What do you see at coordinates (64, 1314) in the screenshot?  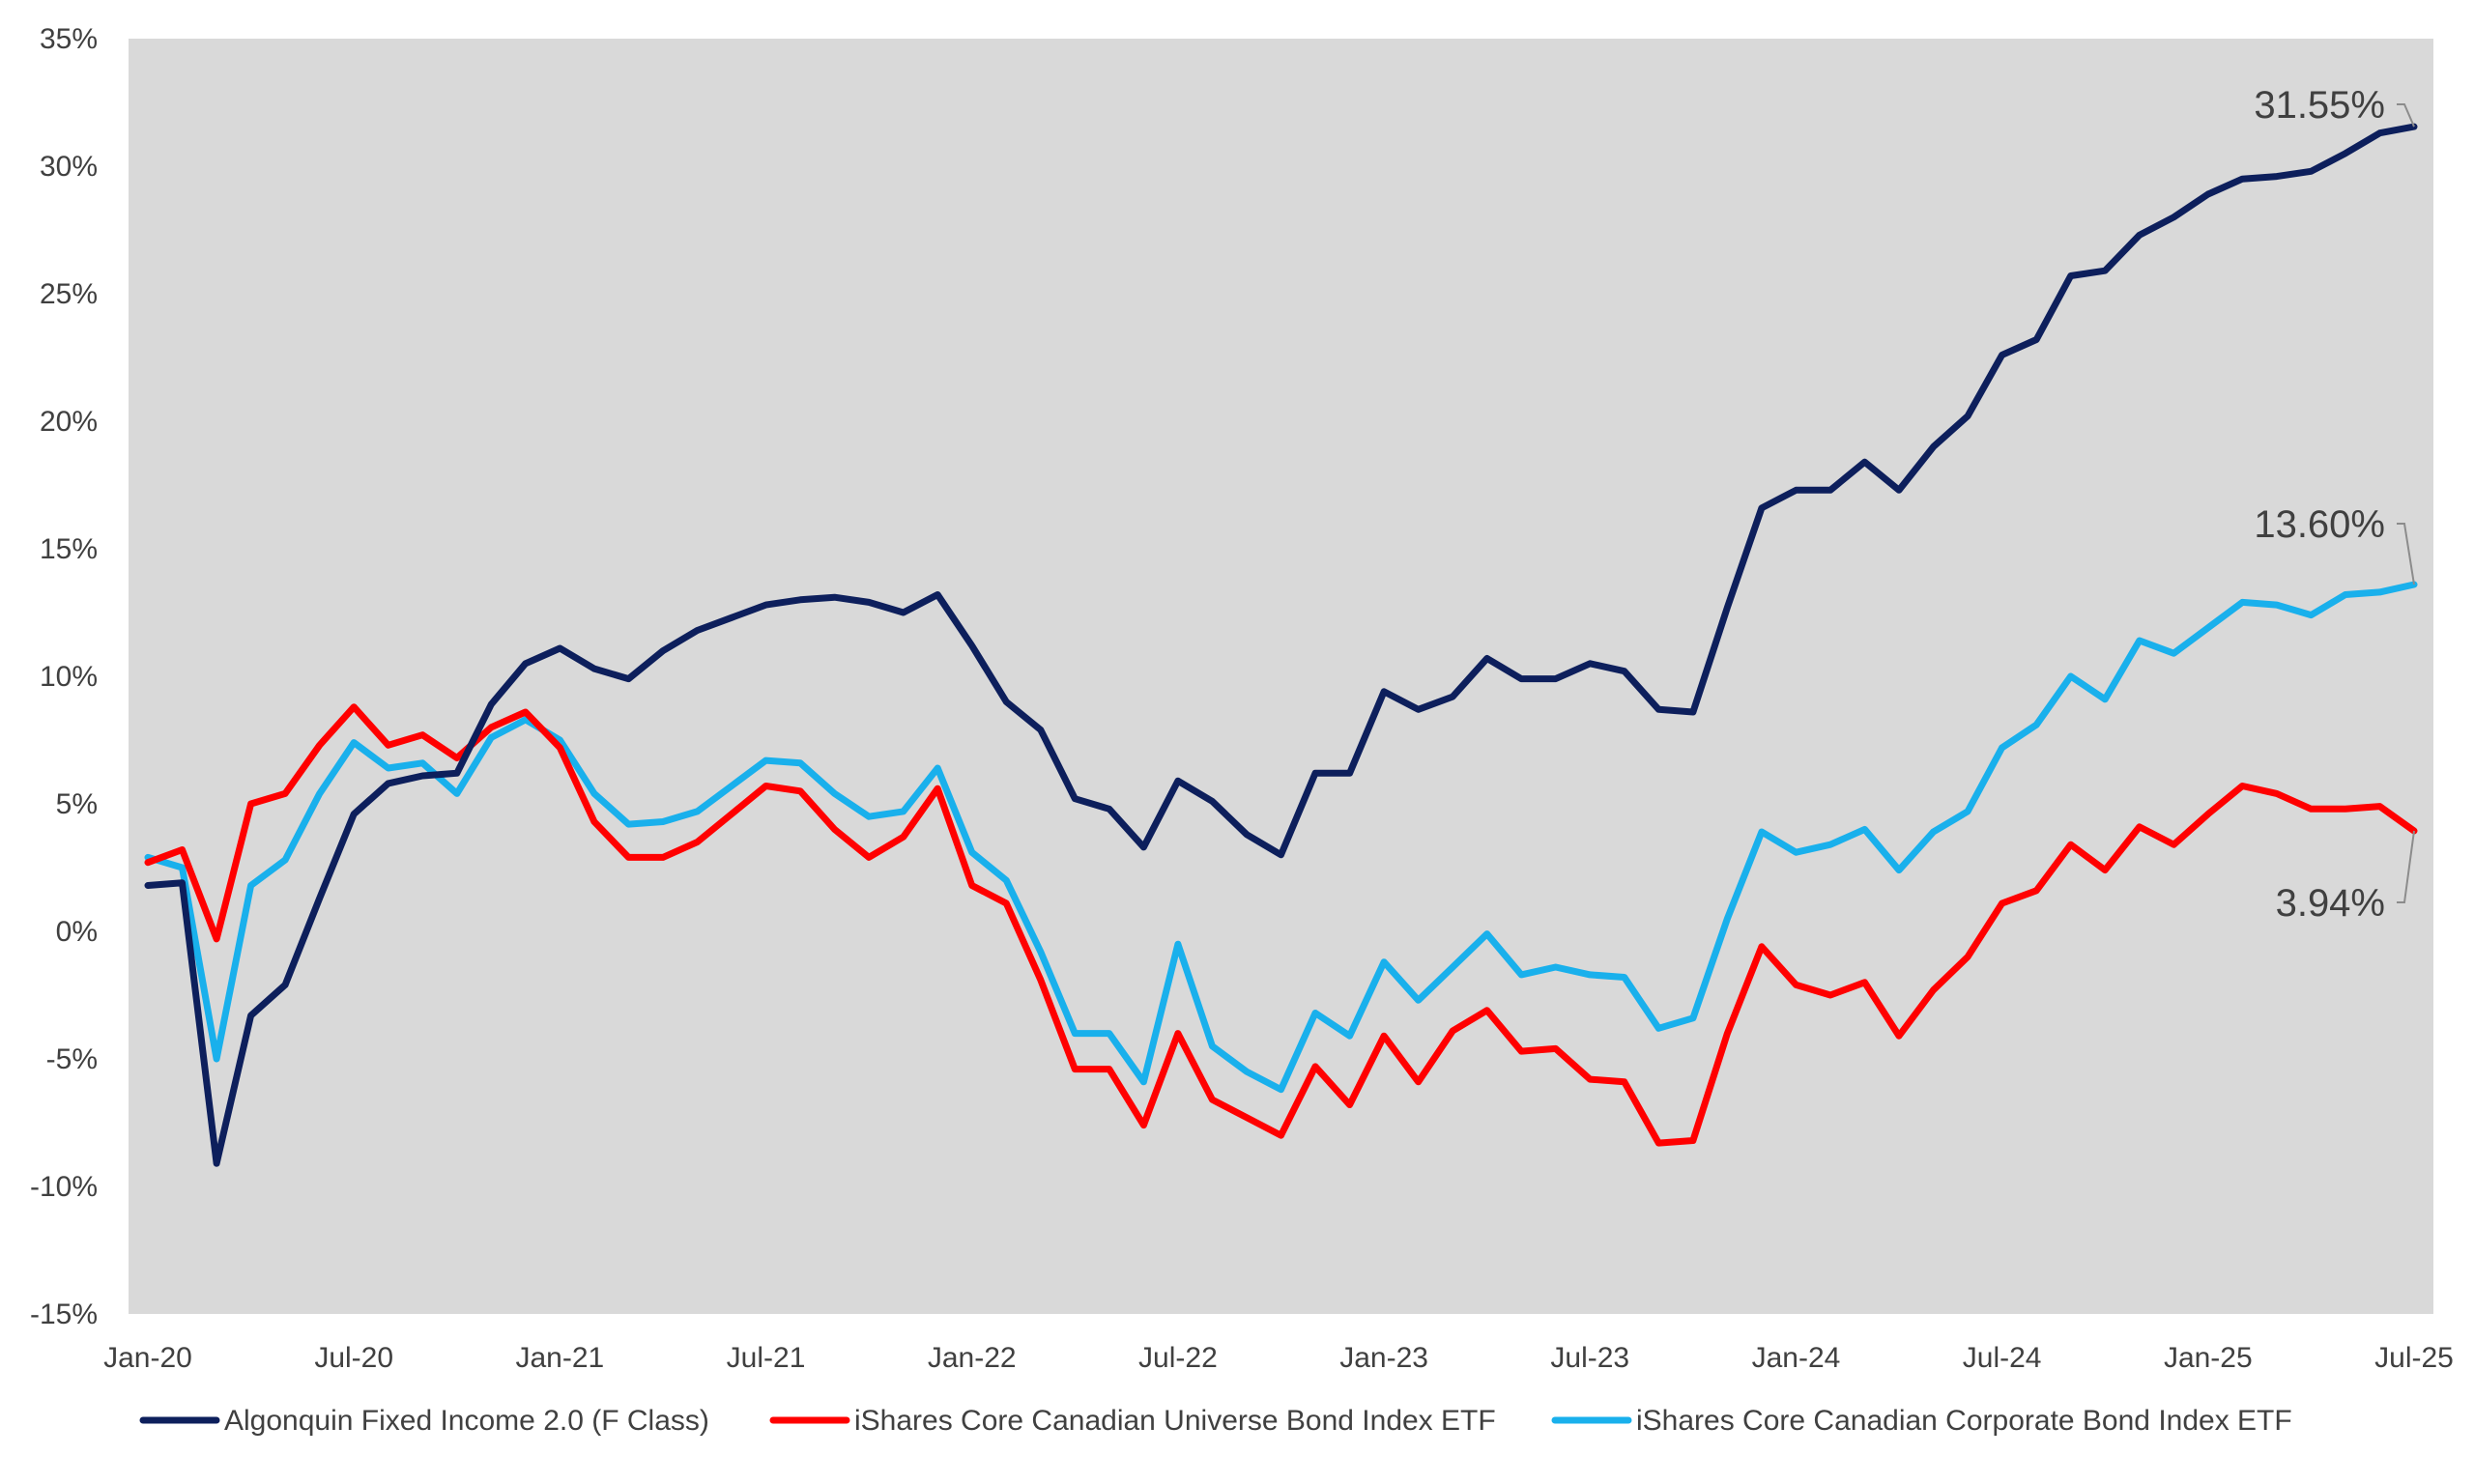 I see `y-tick-label: -15%` at bounding box center [64, 1314].